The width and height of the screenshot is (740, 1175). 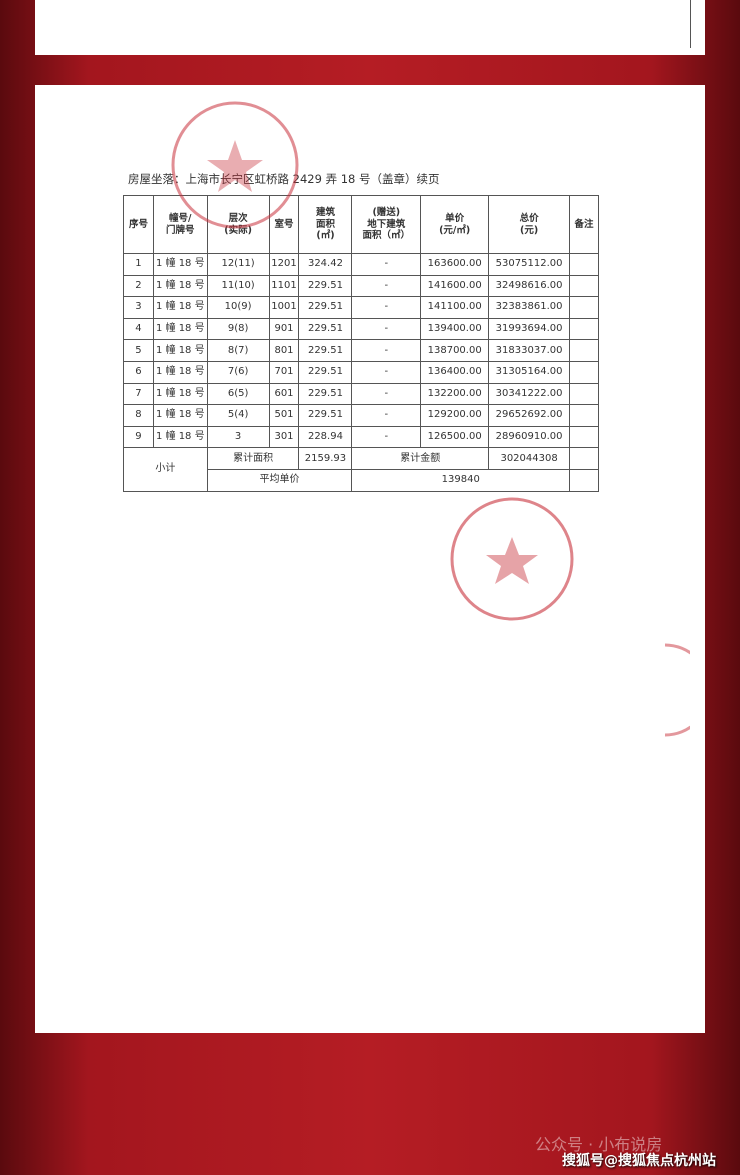 I want to click on subtotal-label: 小计, so click(x=165, y=469).